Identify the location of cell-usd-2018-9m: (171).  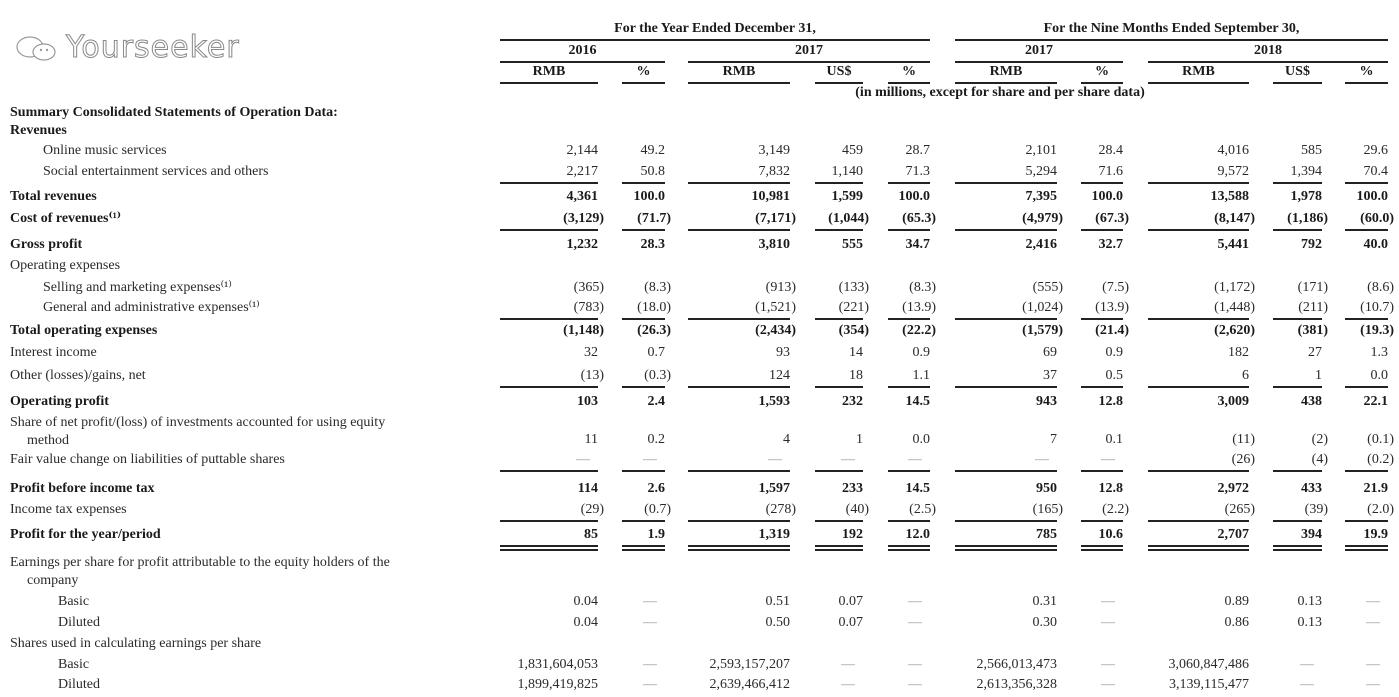
(1312, 287).